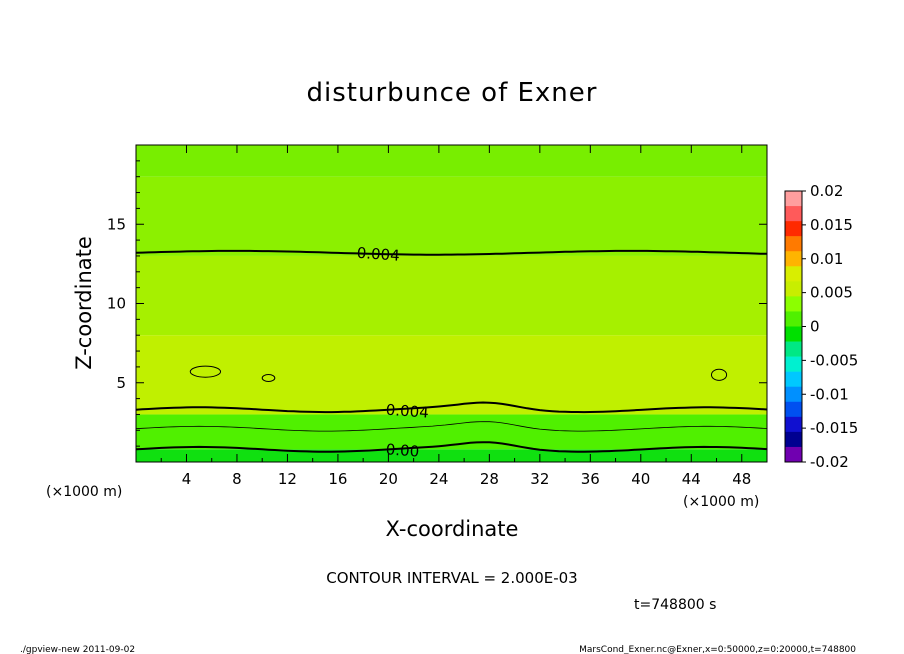  What do you see at coordinates (489, 479) in the screenshot?
I see `x-tick-label-6: 28` at bounding box center [489, 479].